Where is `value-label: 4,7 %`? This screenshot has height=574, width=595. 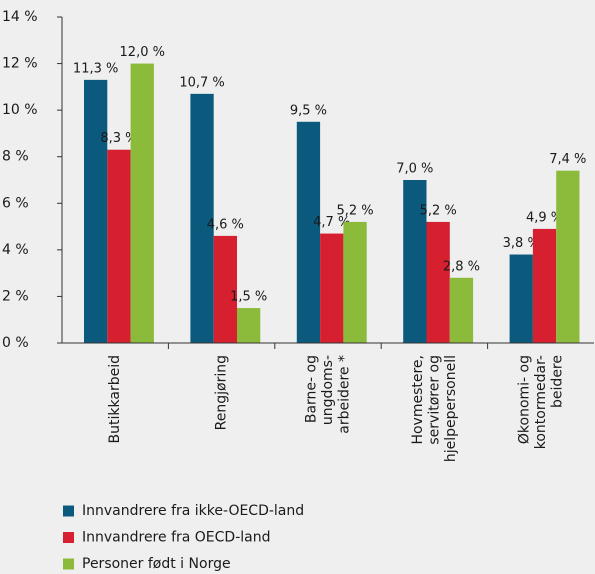
value-label: 4,7 % is located at coordinates (331, 222).